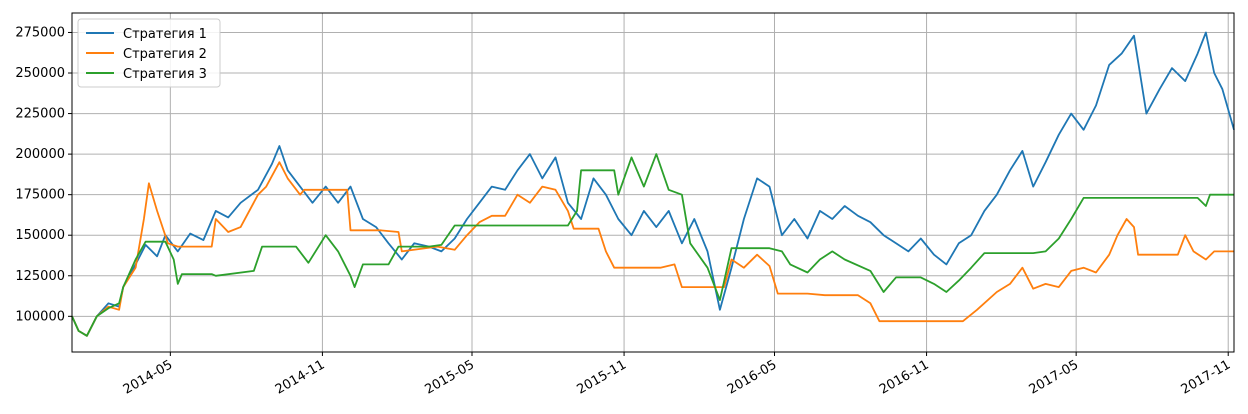 The width and height of the screenshot is (1248, 414). I want to click on y-tick-label: 275000, so click(40, 32).